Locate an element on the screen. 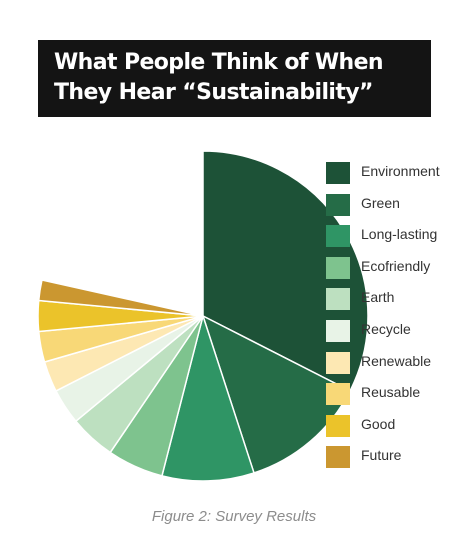 This screenshot has height=548, width=468. legend-swatch-ecofriendly is located at coordinates (338, 267).